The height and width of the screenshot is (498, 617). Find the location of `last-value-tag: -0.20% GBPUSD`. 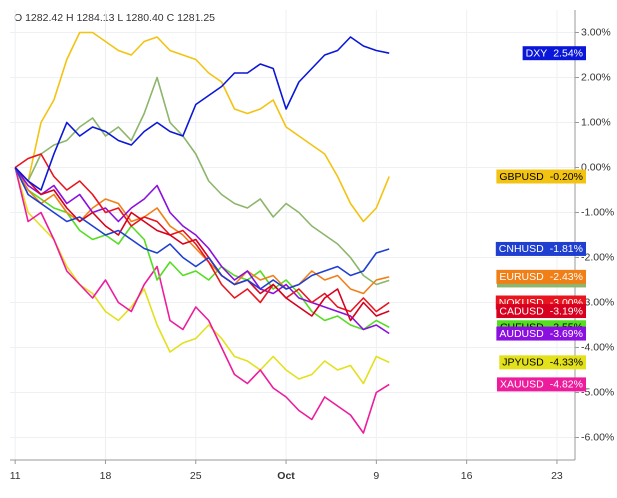

last-value-tag: -0.20% GBPUSD is located at coordinates (541, 176).